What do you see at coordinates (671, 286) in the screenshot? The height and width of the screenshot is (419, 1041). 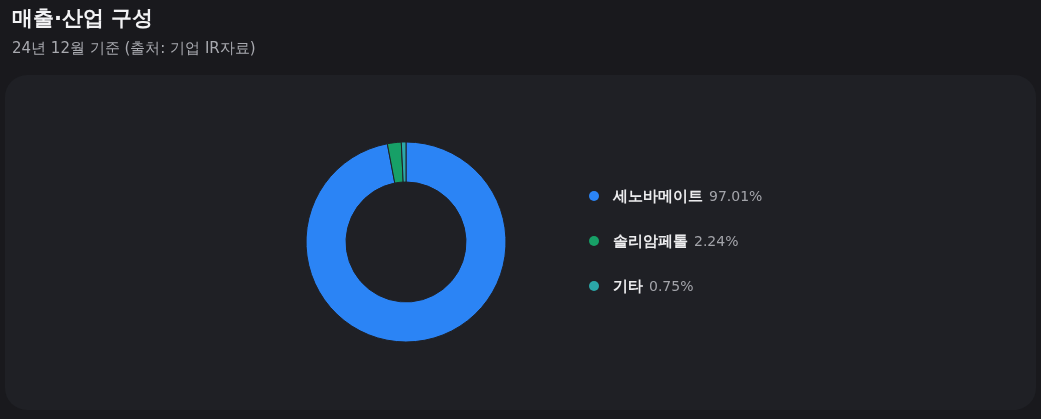 I see `data-label: 0.75%` at bounding box center [671, 286].